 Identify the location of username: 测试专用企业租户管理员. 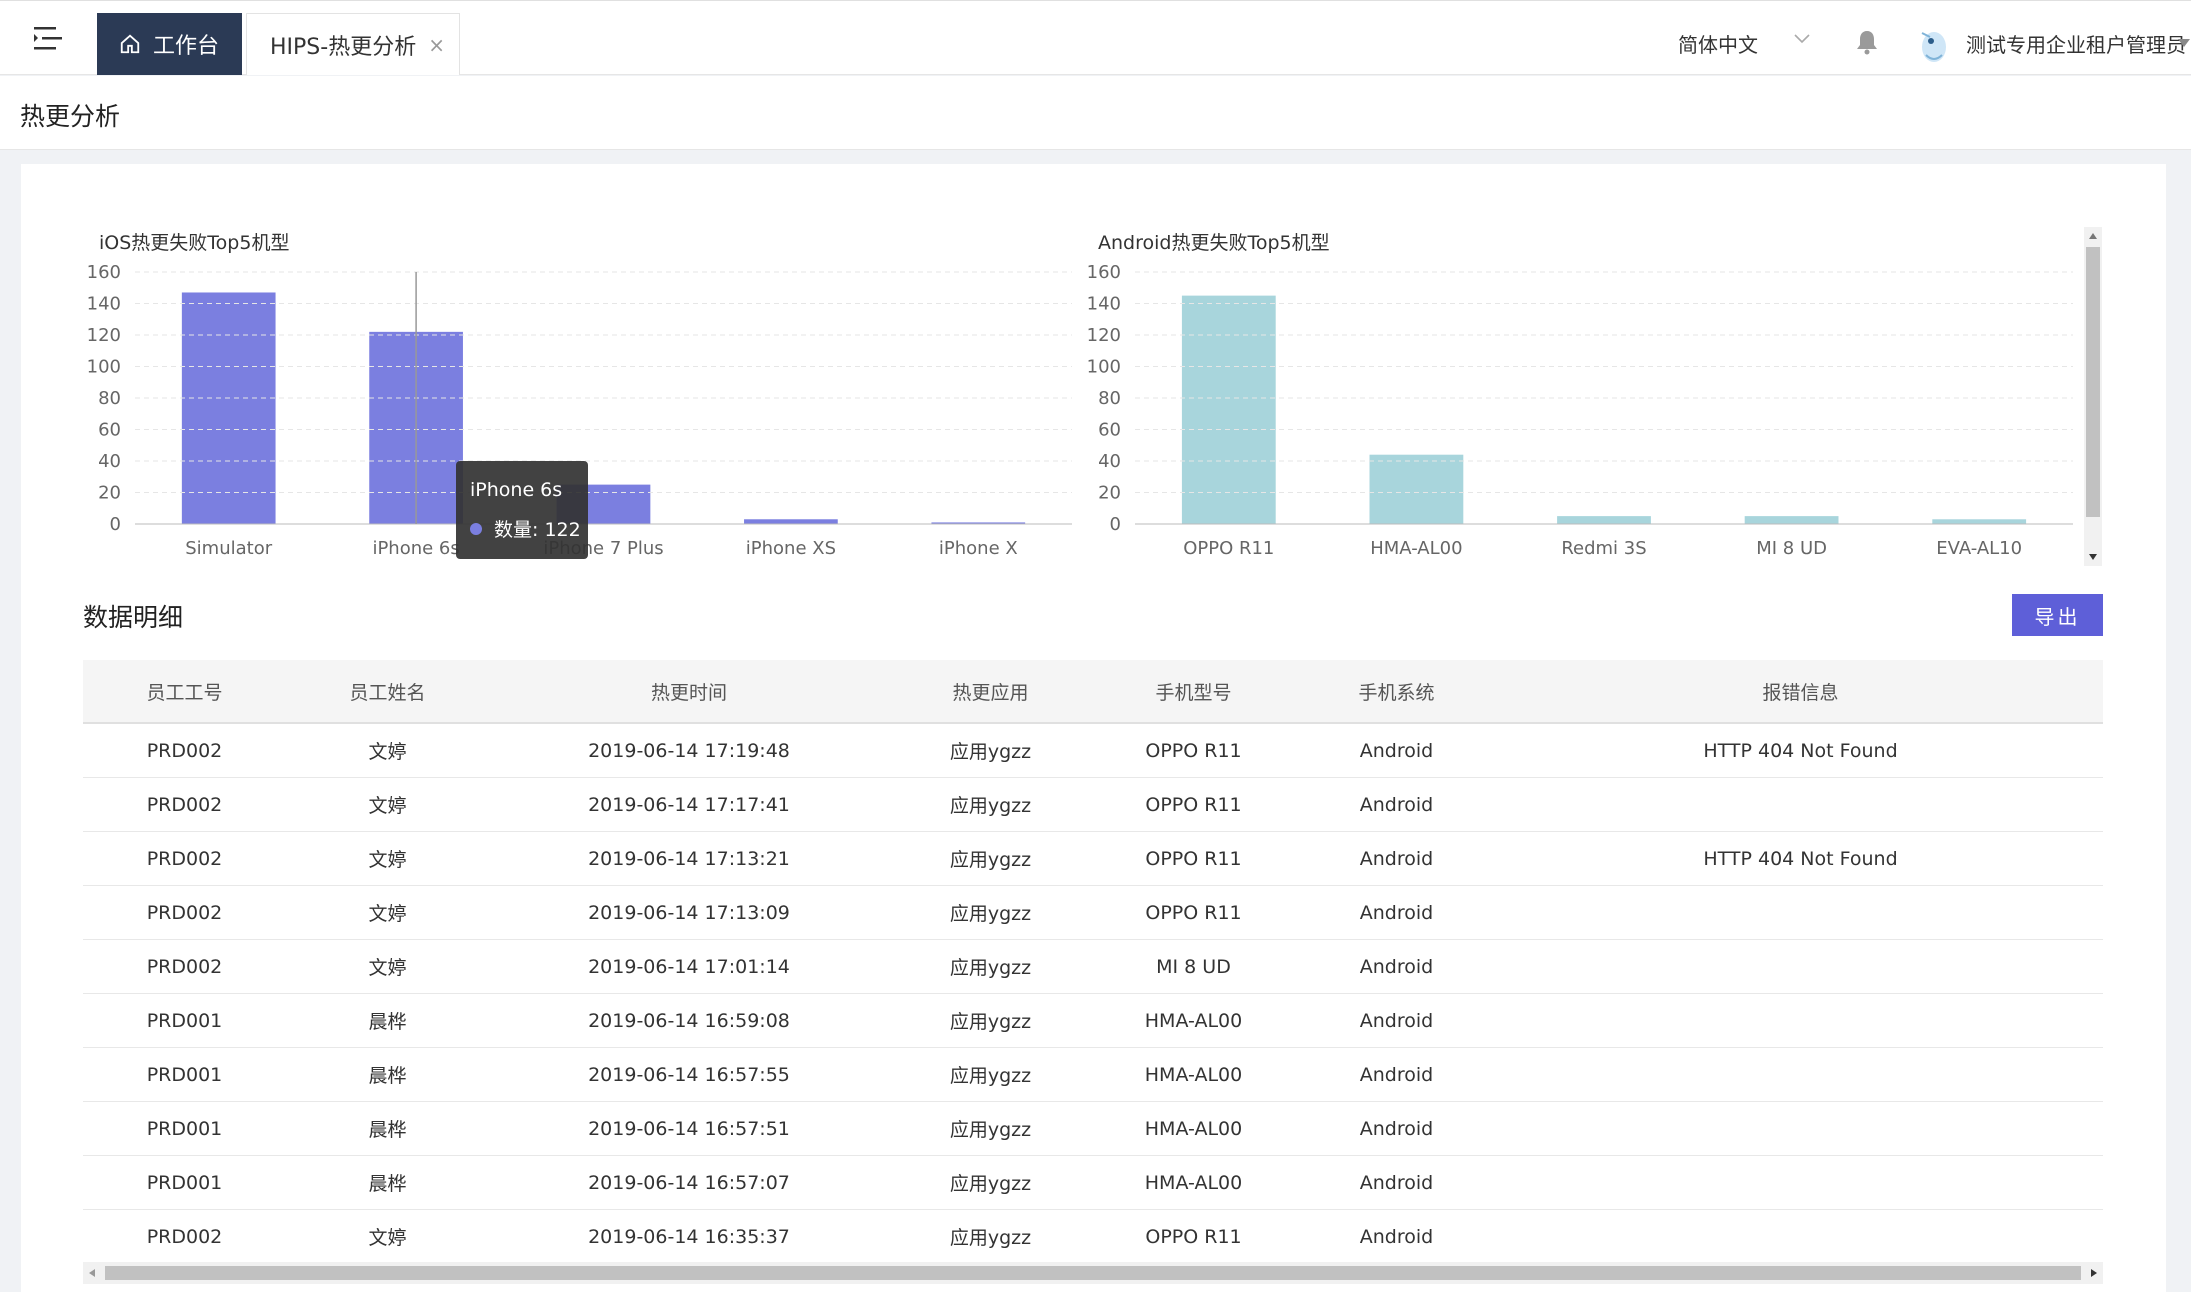
(2076, 45).